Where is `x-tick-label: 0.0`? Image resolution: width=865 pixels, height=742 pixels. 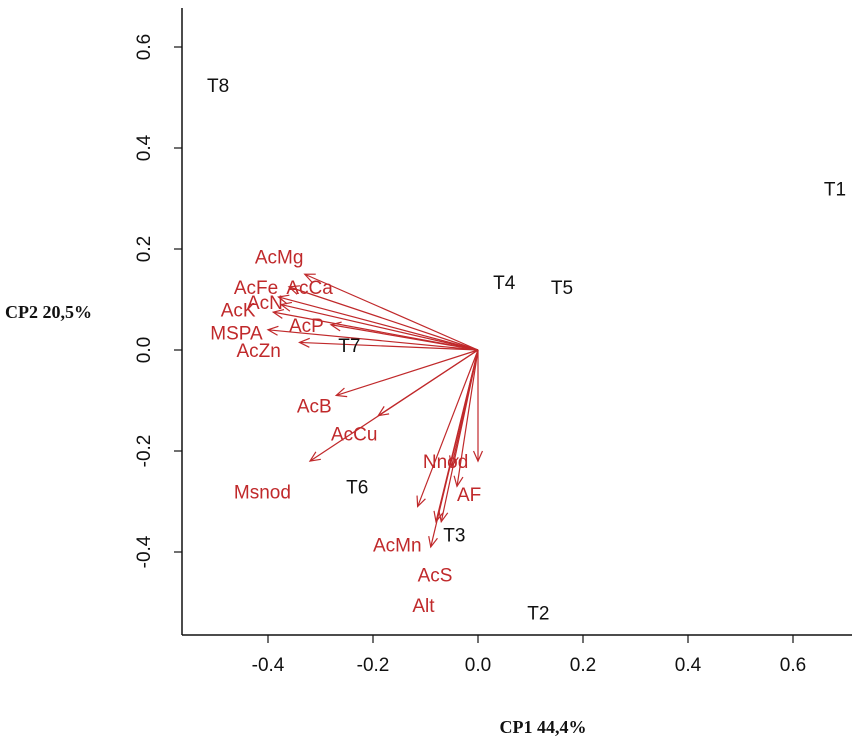
x-tick-label: 0.0 is located at coordinates (478, 665).